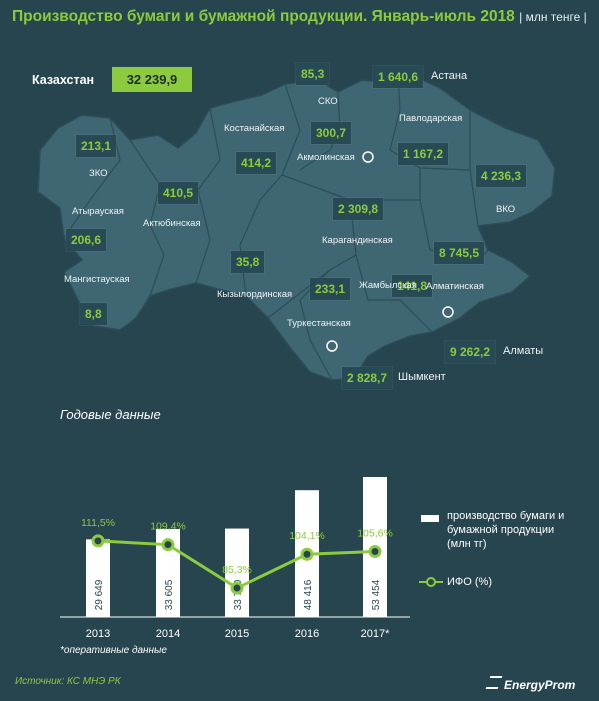  Describe the element at coordinates (375, 634) in the screenshot. I see `x-tick-2017*: 2017*` at that location.